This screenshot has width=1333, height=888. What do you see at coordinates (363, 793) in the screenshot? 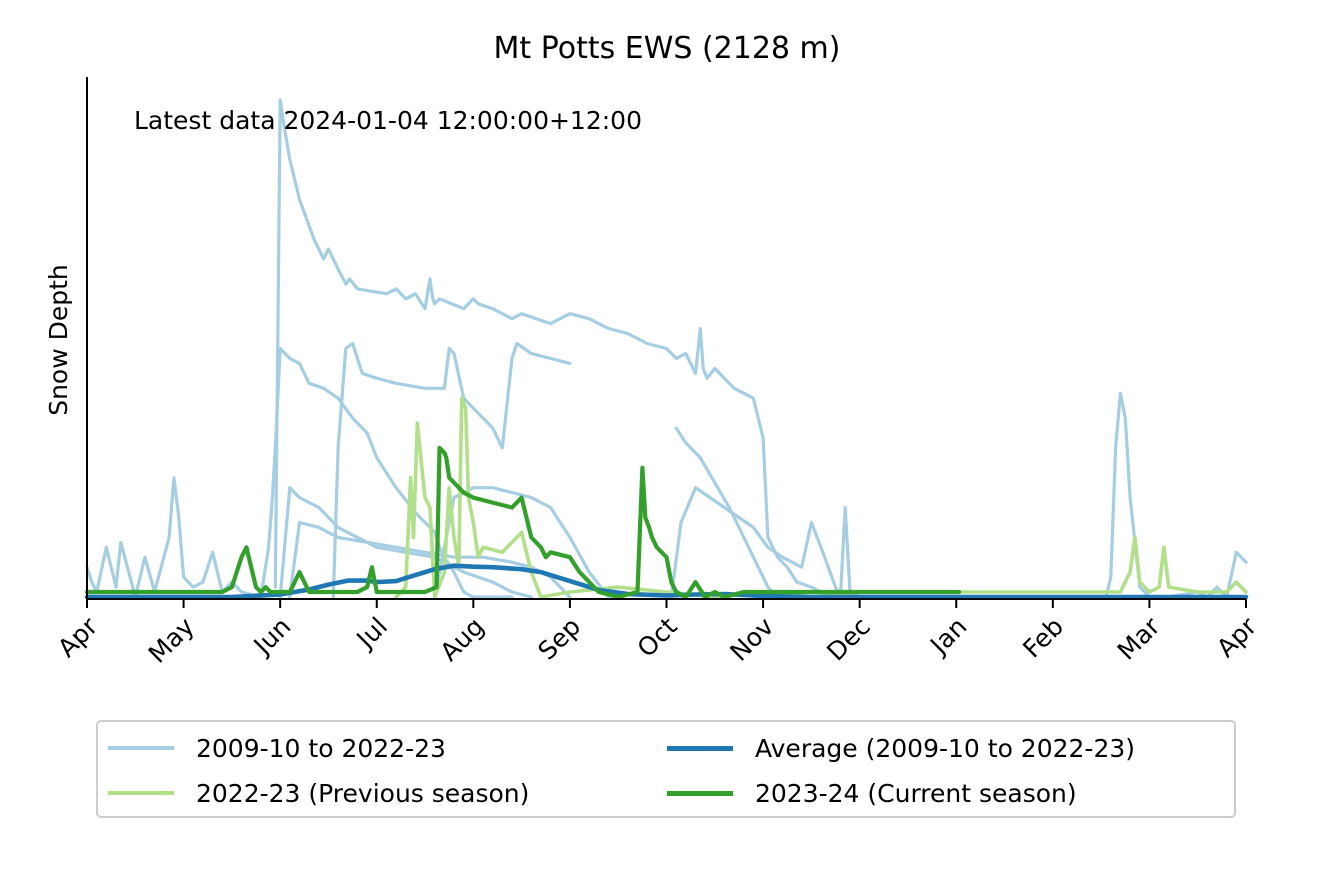
I see `legend-label-previous: 2022-23 (Previous season)` at bounding box center [363, 793].